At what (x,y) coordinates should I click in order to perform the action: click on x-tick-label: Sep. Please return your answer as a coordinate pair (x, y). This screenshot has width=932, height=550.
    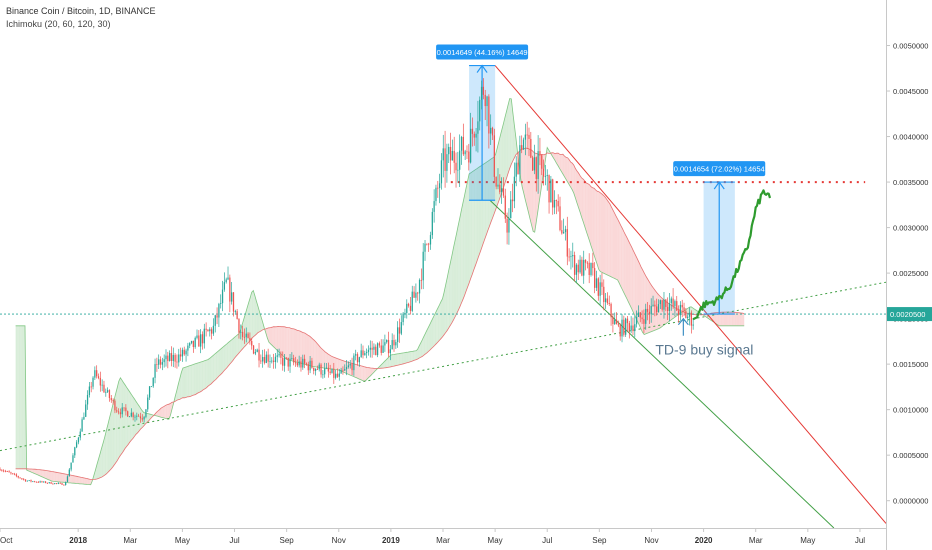
    Looking at the image, I should click on (599, 540).